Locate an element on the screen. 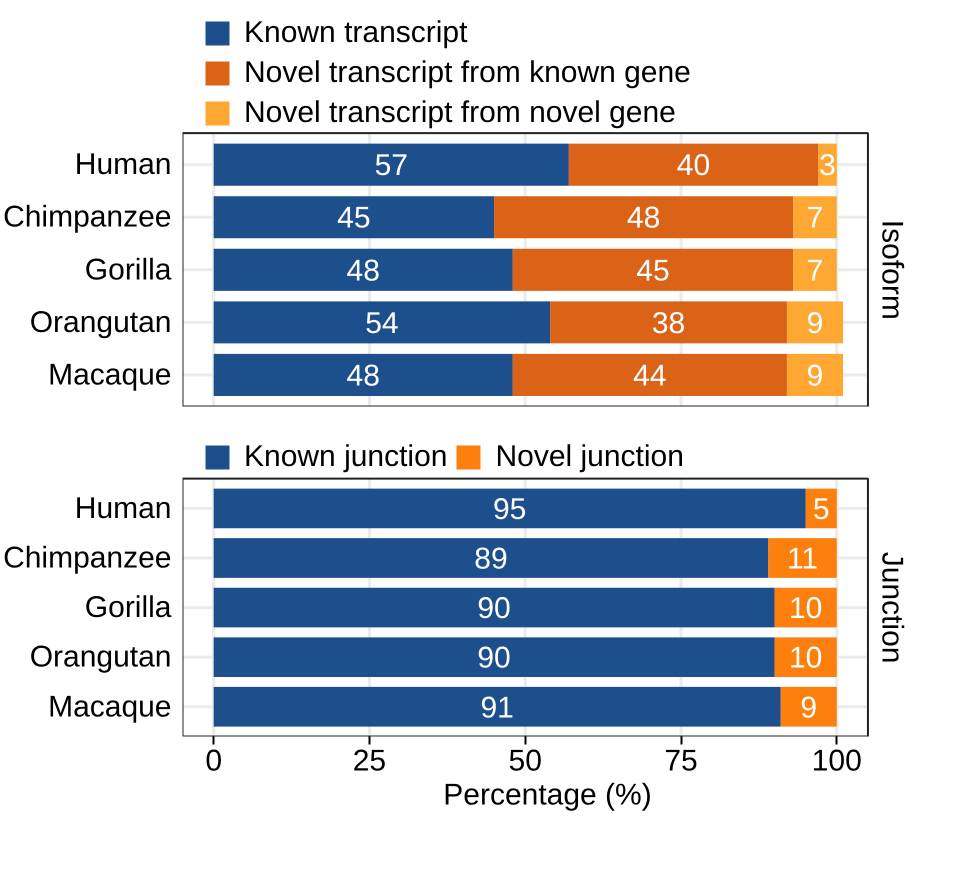 The width and height of the screenshot is (980, 894). data-label: 11 is located at coordinates (802, 559).